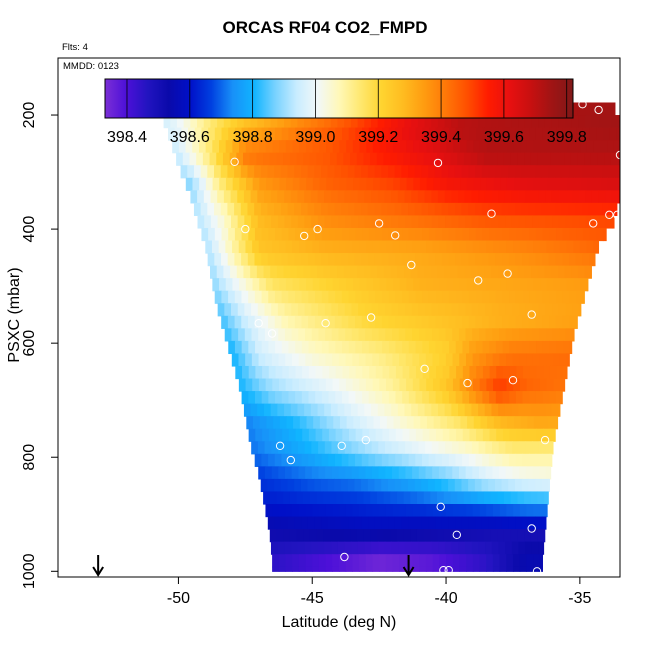 The height and width of the screenshot is (650, 650). Describe the element at coordinates (531, 528) in the screenshot. I see `observation-marker` at that location.